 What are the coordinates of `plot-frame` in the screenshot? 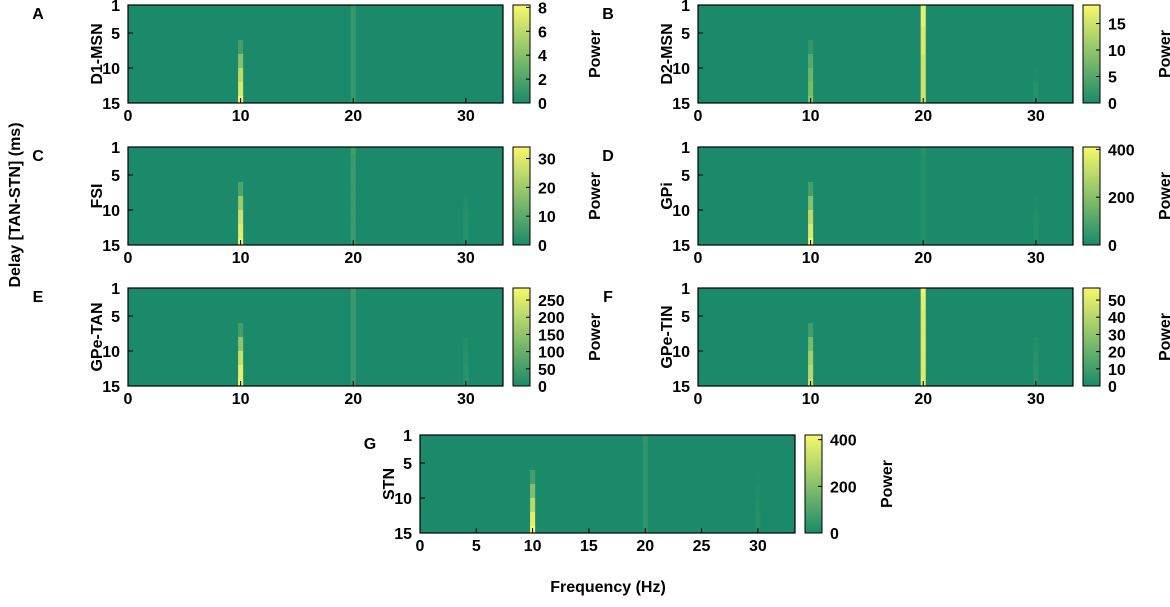 It's located at (315, 54).